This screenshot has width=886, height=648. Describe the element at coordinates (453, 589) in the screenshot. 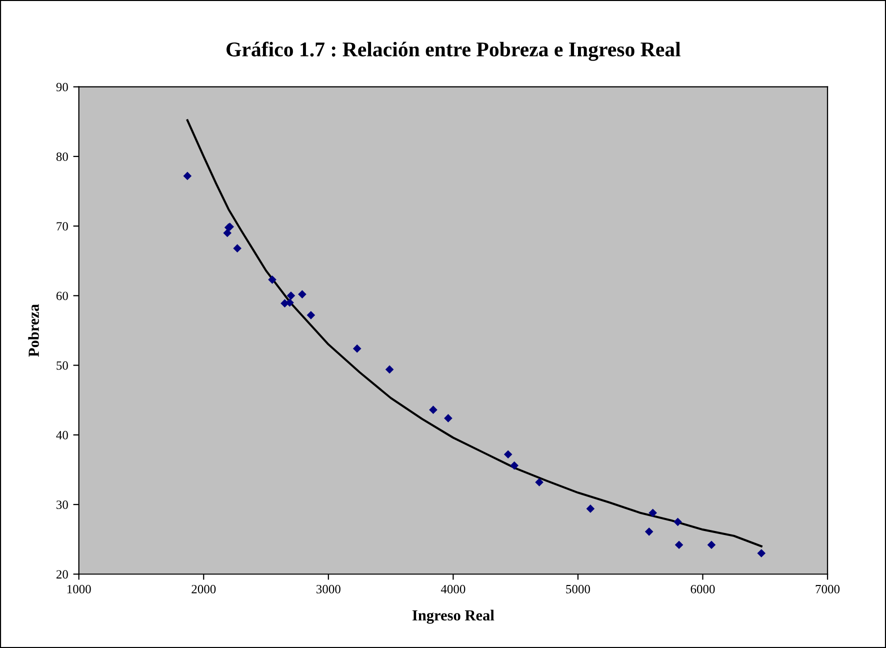

I see `x-tick-label: 4000` at that location.